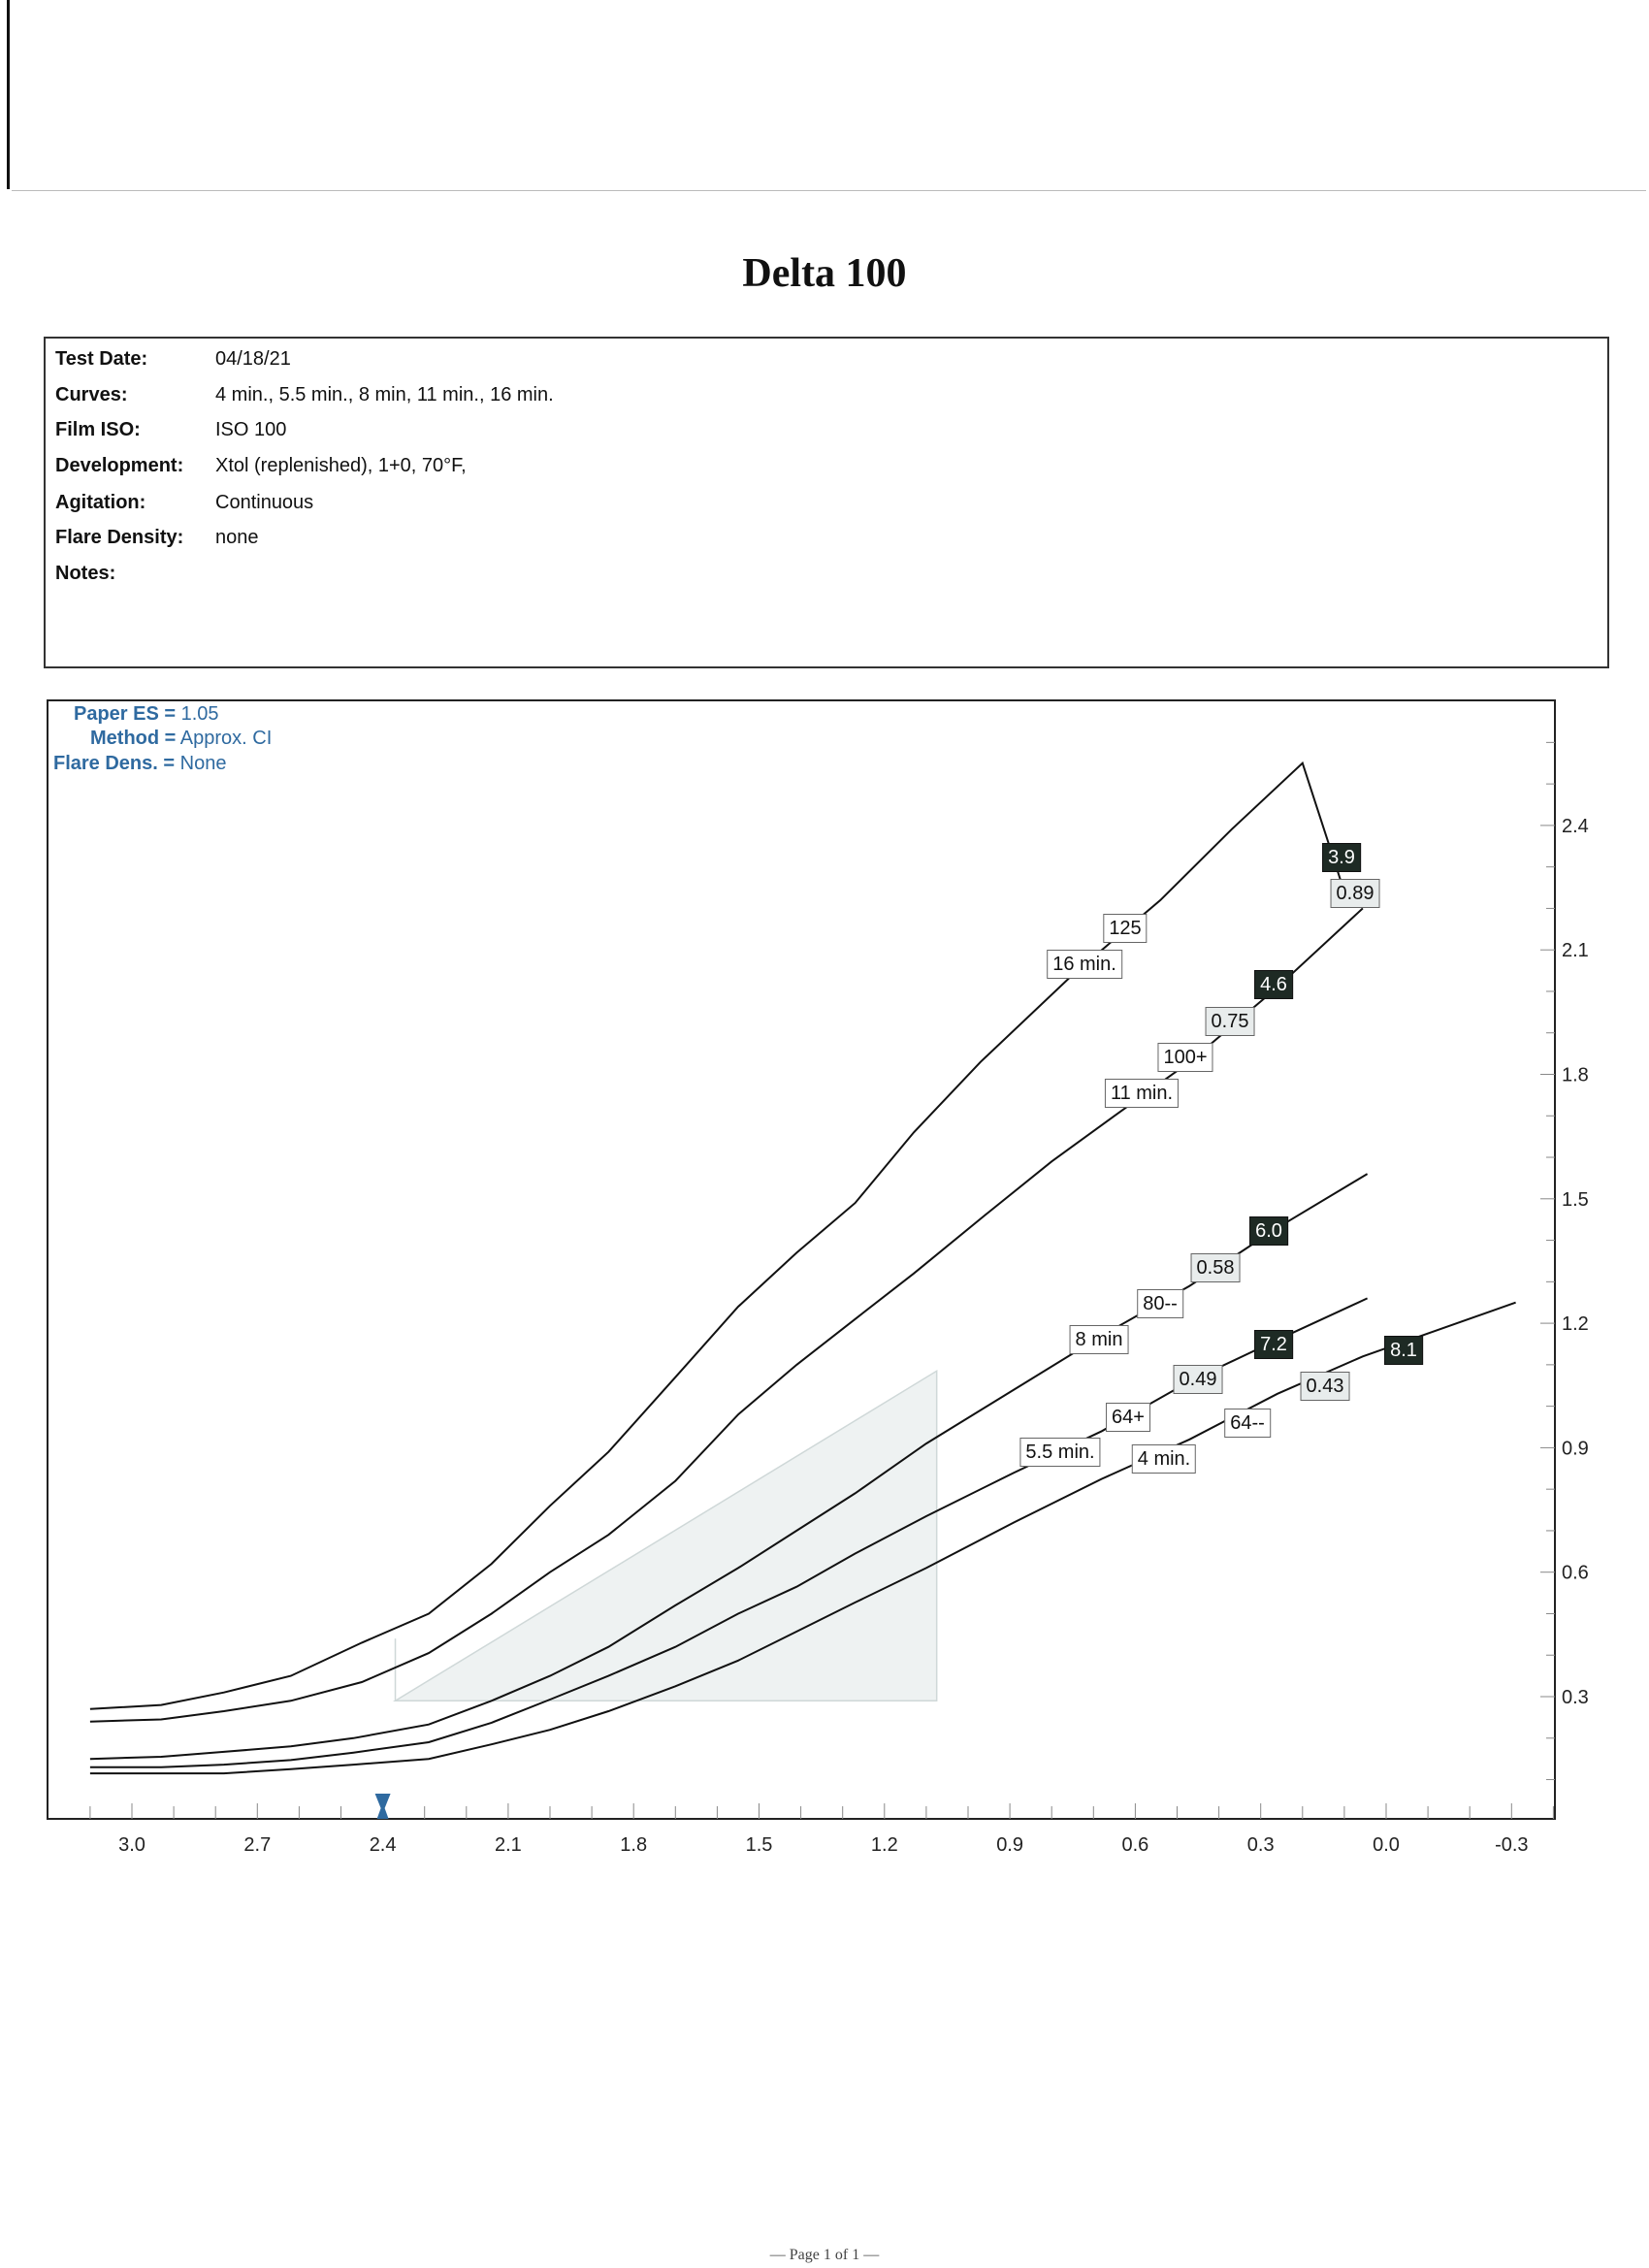  What do you see at coordinates (1575, 1697) in the screenshot?
I see `y-tick-label: 0.3` at bounding box center [1575, 1697].